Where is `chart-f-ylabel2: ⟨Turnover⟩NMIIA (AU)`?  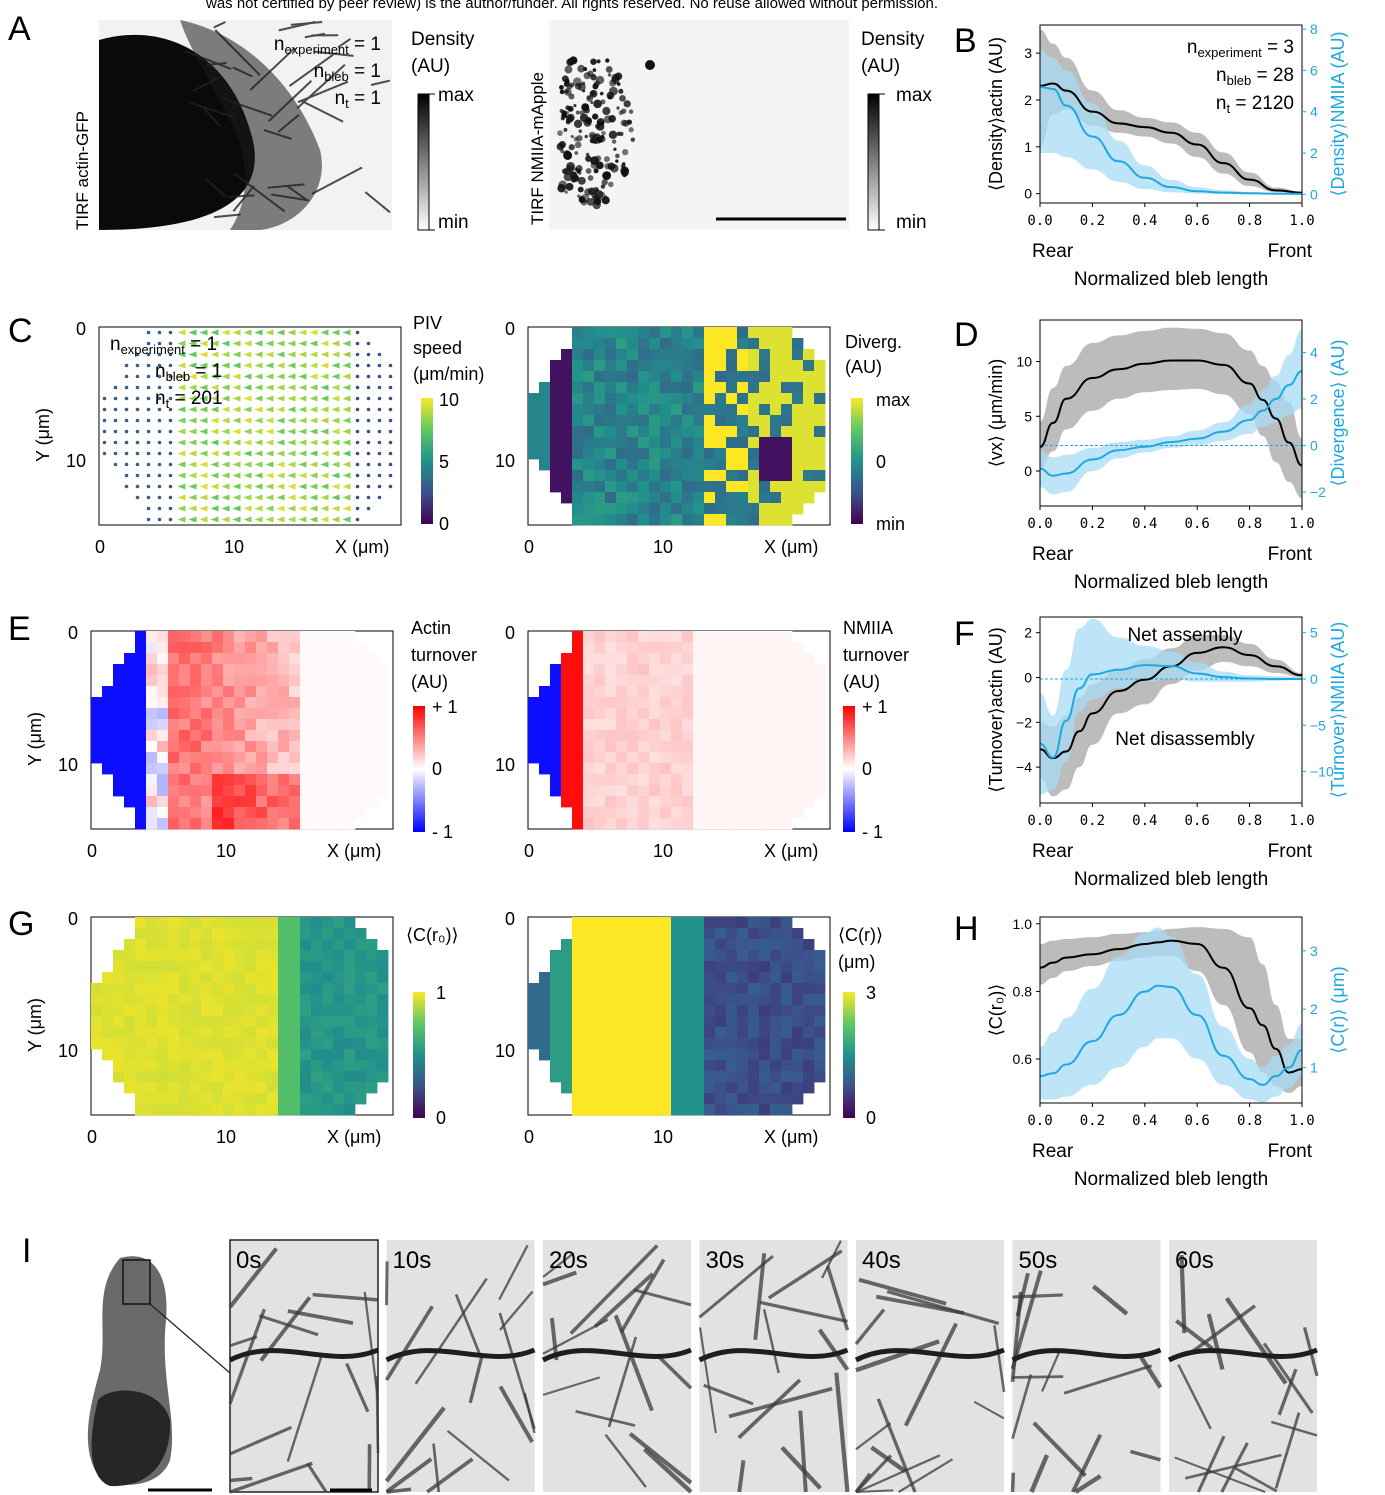 chart-f-ylabel2: ⟨Turnover⟩NMIIA (AU) is located at coordinates (1338, 710).